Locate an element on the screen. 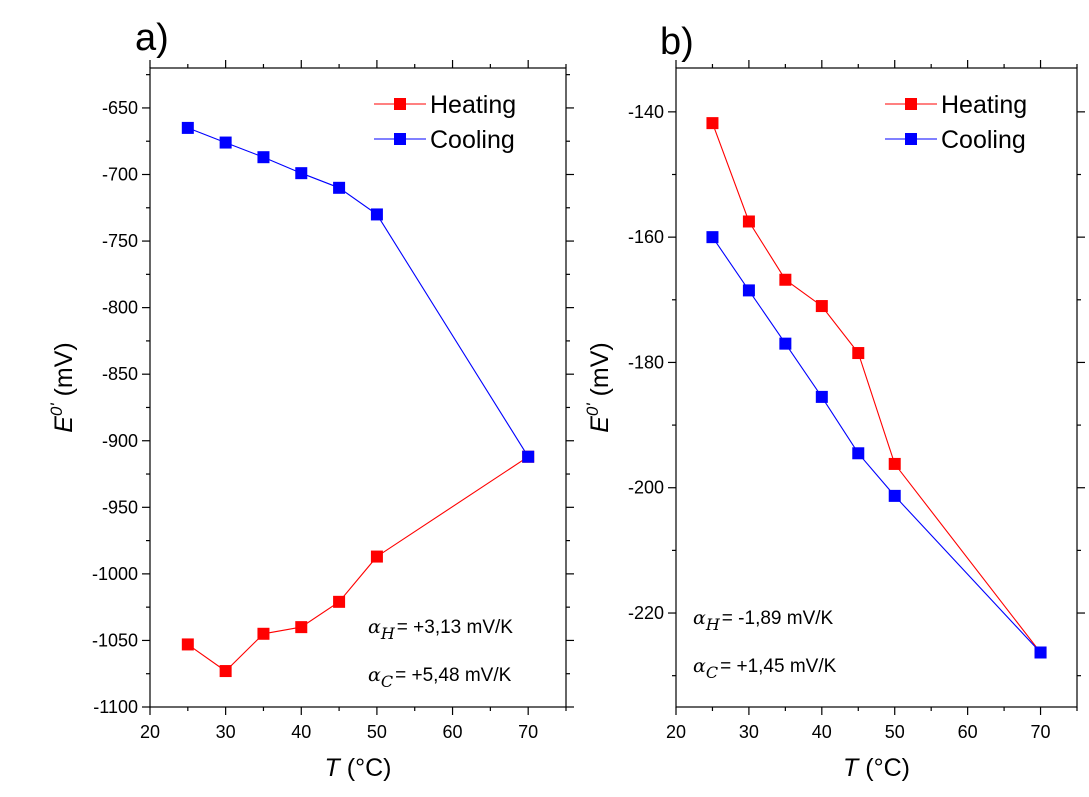 The width and height of the screenshot is (1089, 797). slope-annotation: αH = -1,89 mV/K is located at coordinates (763, 620).